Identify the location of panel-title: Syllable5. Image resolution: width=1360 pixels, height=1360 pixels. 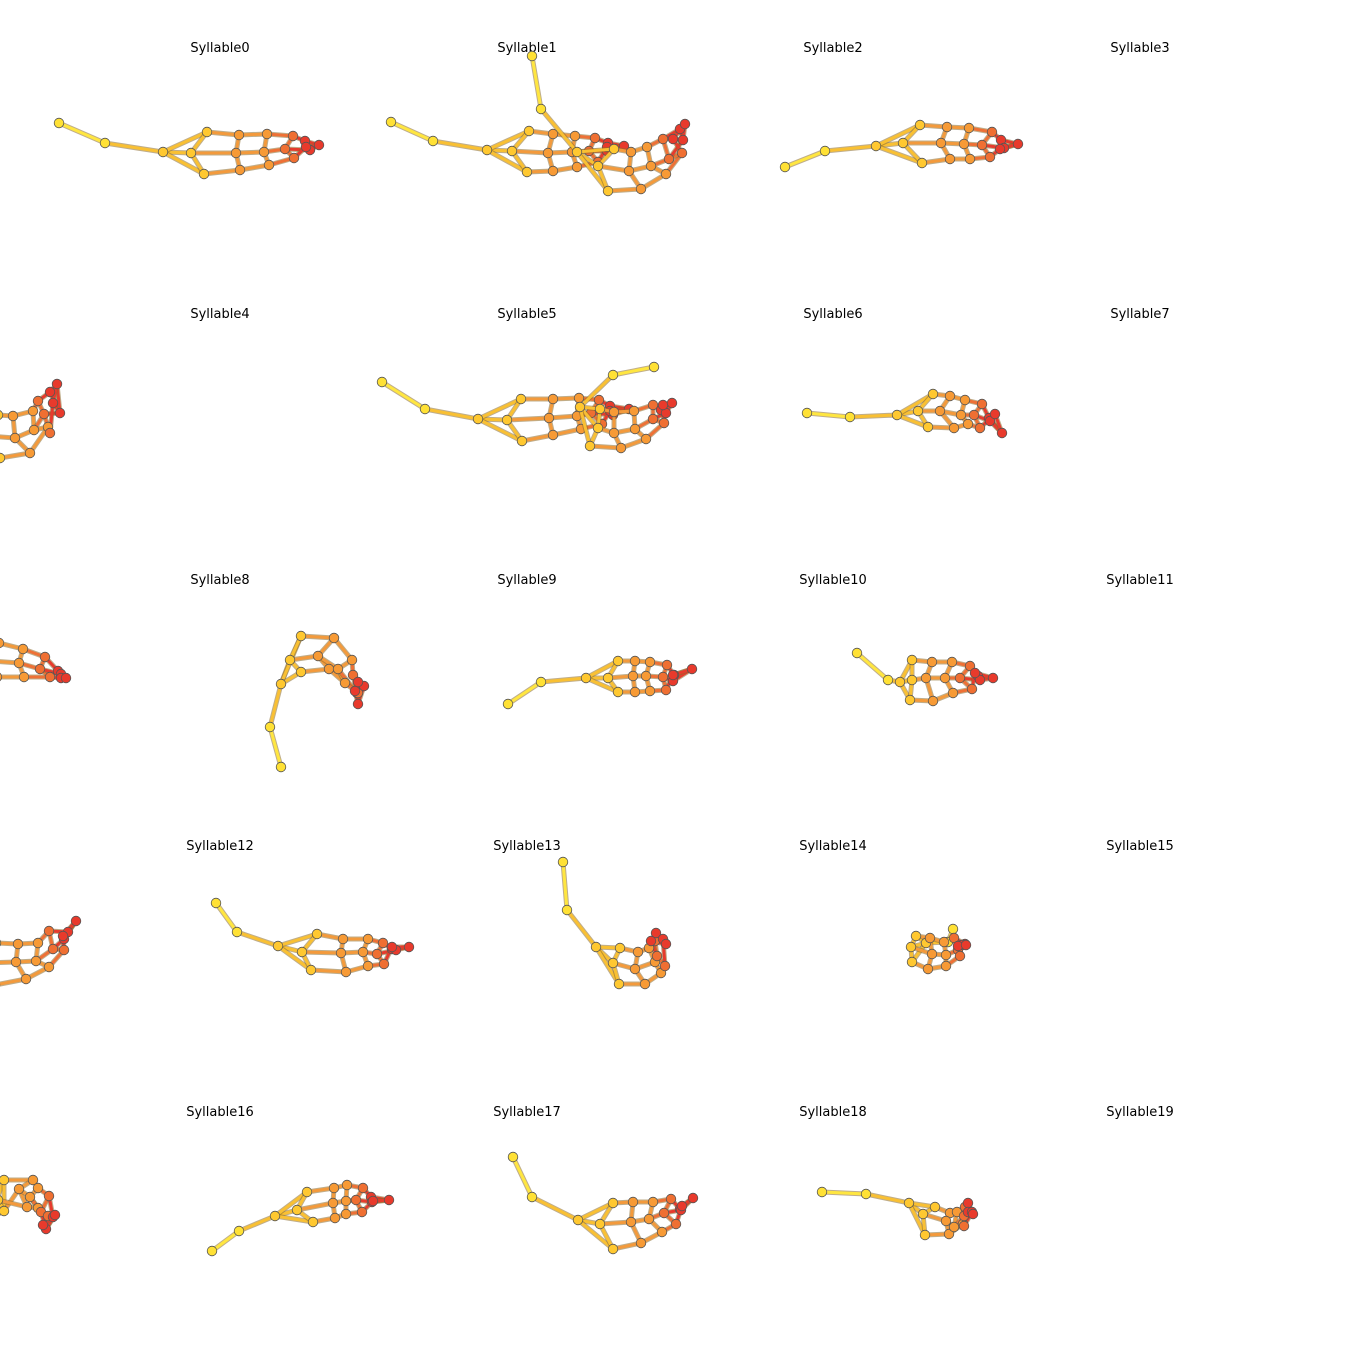
(526, 314).